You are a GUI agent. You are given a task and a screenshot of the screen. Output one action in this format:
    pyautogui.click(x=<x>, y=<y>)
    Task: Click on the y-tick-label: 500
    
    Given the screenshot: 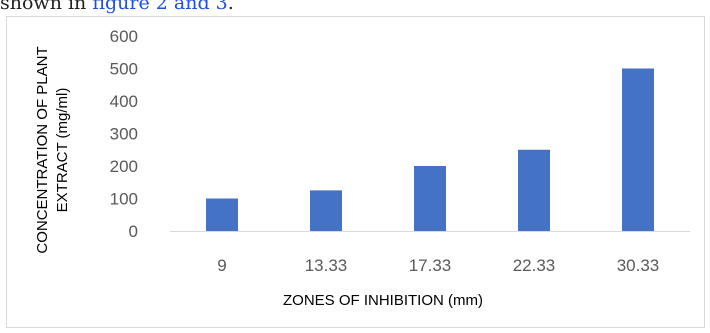 What is the action you would take?
    pyautogui.click(x=124, y=69)
    